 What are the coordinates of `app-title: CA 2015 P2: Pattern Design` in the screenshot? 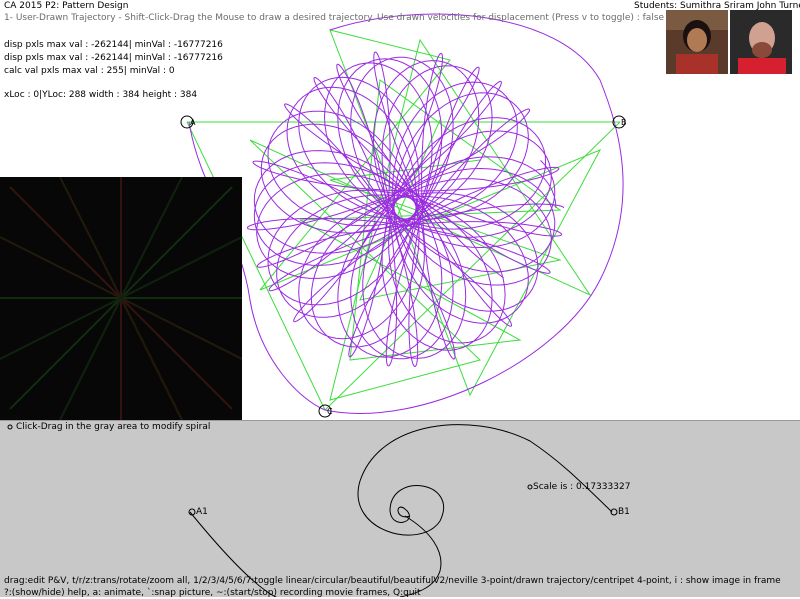 It's located at (66, 6).